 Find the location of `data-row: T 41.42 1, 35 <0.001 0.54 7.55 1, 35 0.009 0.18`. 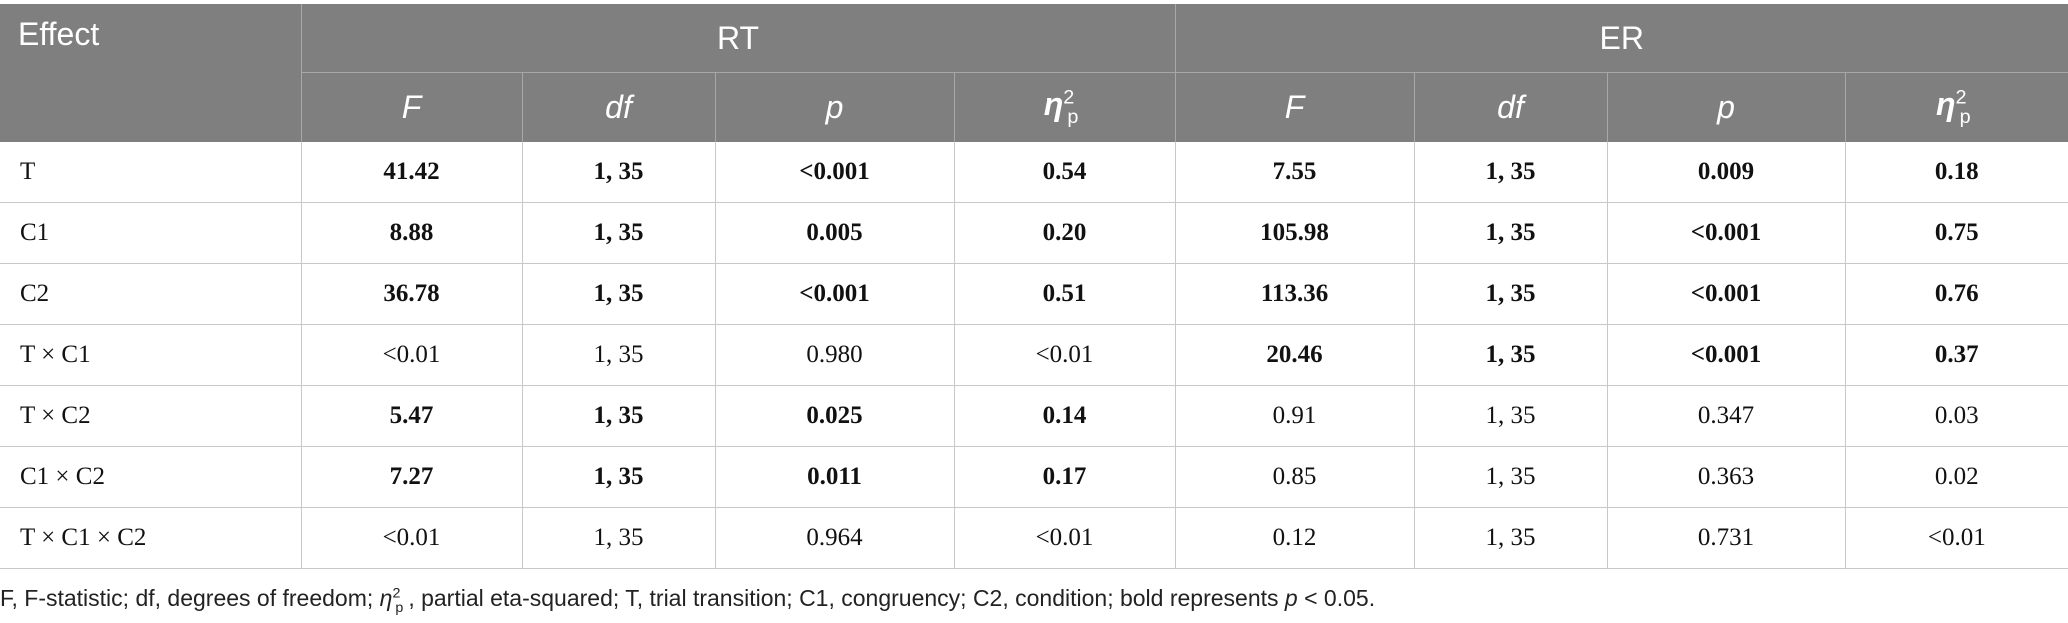

data-row: T 41.42 1, 35 <0.001 0.54 7.55 1, 35 0.009 0.18 is located at coordinates (1034, 172).